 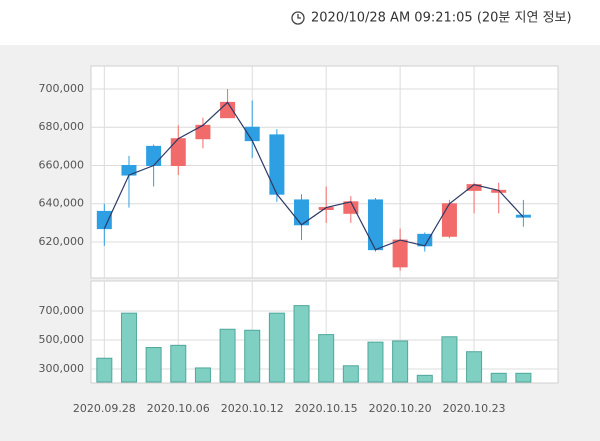 I want to click on y-tick-label: 620,000, so click(x=62, y=241).